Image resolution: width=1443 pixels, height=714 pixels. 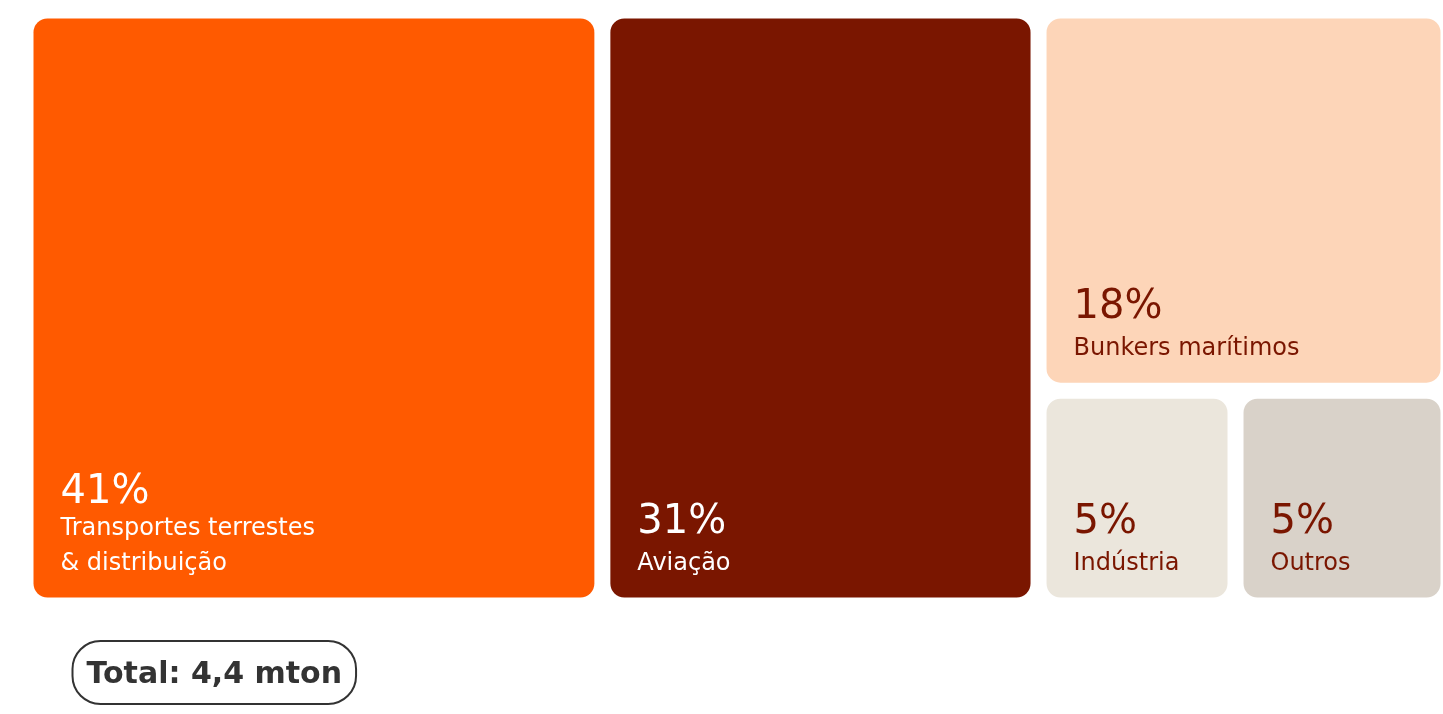 What do you see at coordinates (1126, 561) in the screenshot?
I see `category-label: Indústria` at bounding box center [1126, 561].